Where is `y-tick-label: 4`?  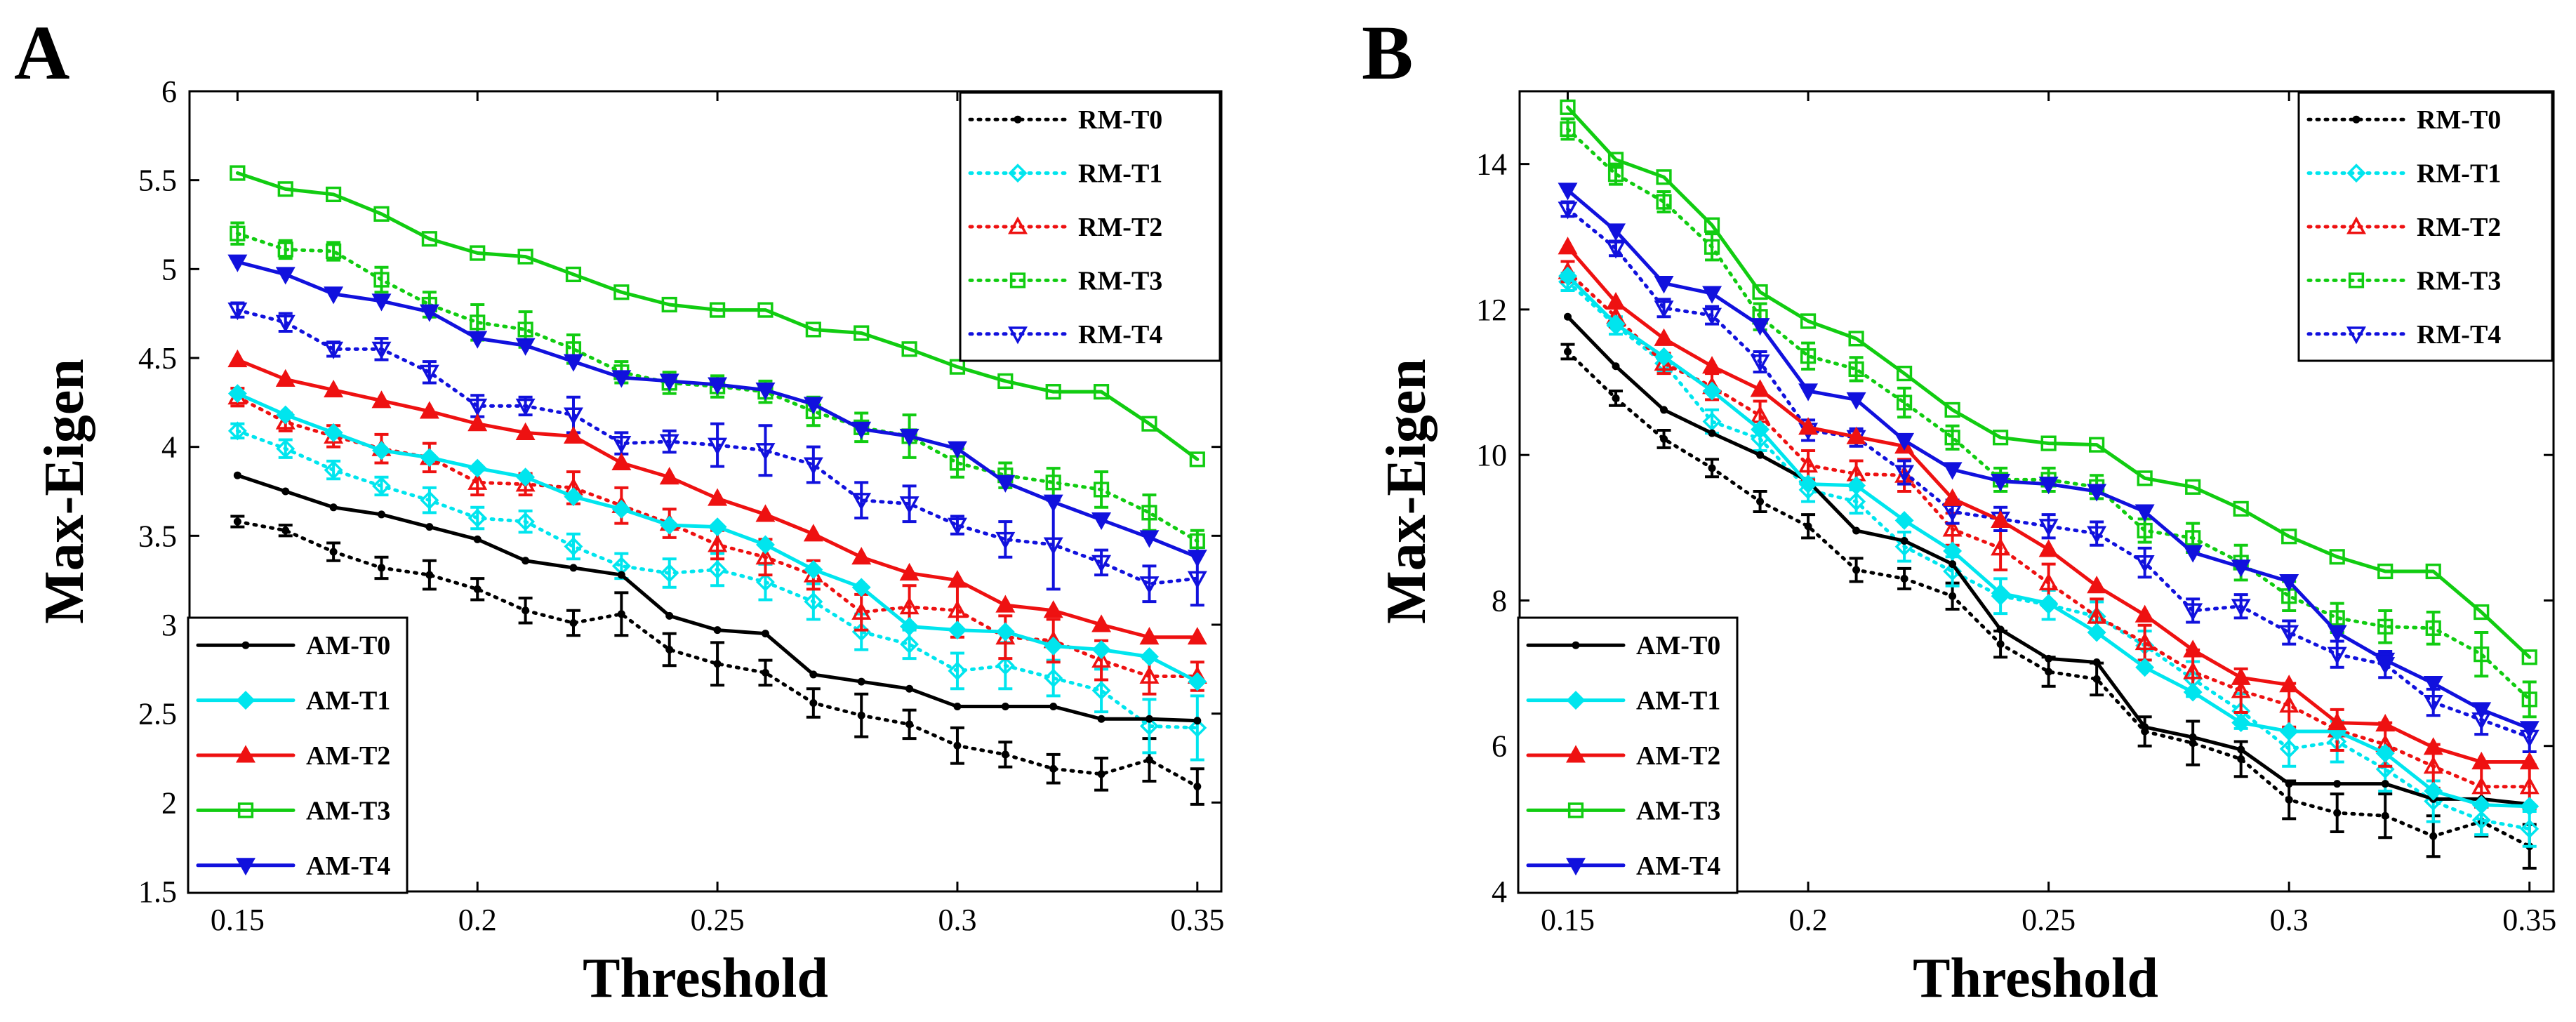 y-tick-label: 4 is located at coordinates (1500, 892).